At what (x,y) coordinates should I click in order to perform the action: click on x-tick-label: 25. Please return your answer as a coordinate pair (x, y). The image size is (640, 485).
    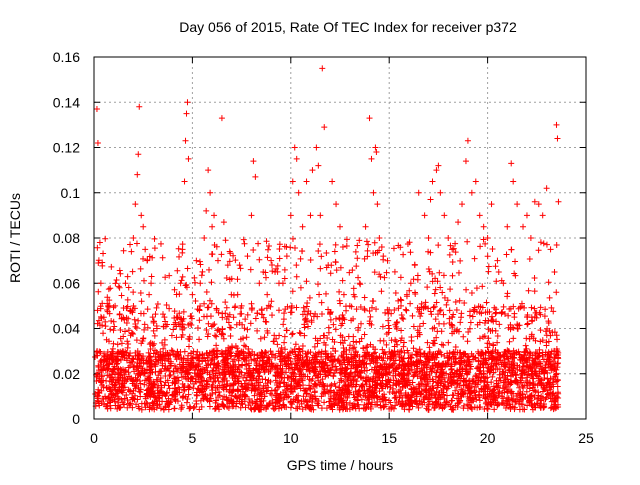
    Looking at the image, I should click on (586, 438).